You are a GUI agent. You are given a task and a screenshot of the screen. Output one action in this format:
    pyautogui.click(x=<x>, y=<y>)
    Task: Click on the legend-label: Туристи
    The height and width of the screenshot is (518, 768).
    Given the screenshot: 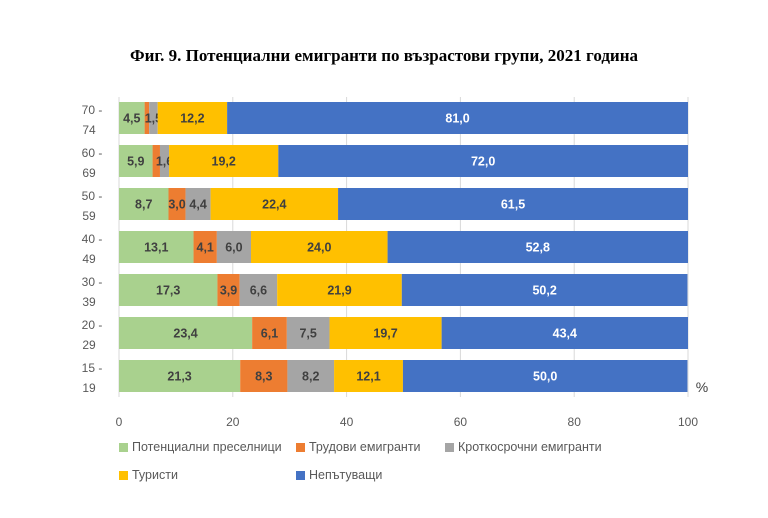 What is the action you would take?
    pyautogui.click(x=155, y=475)
    